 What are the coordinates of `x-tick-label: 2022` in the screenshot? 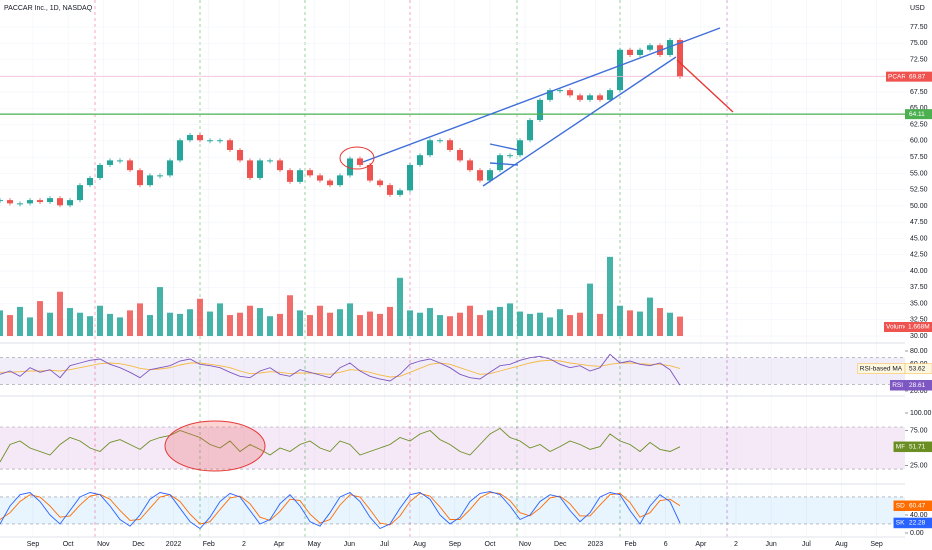 It's located at (174, 544).